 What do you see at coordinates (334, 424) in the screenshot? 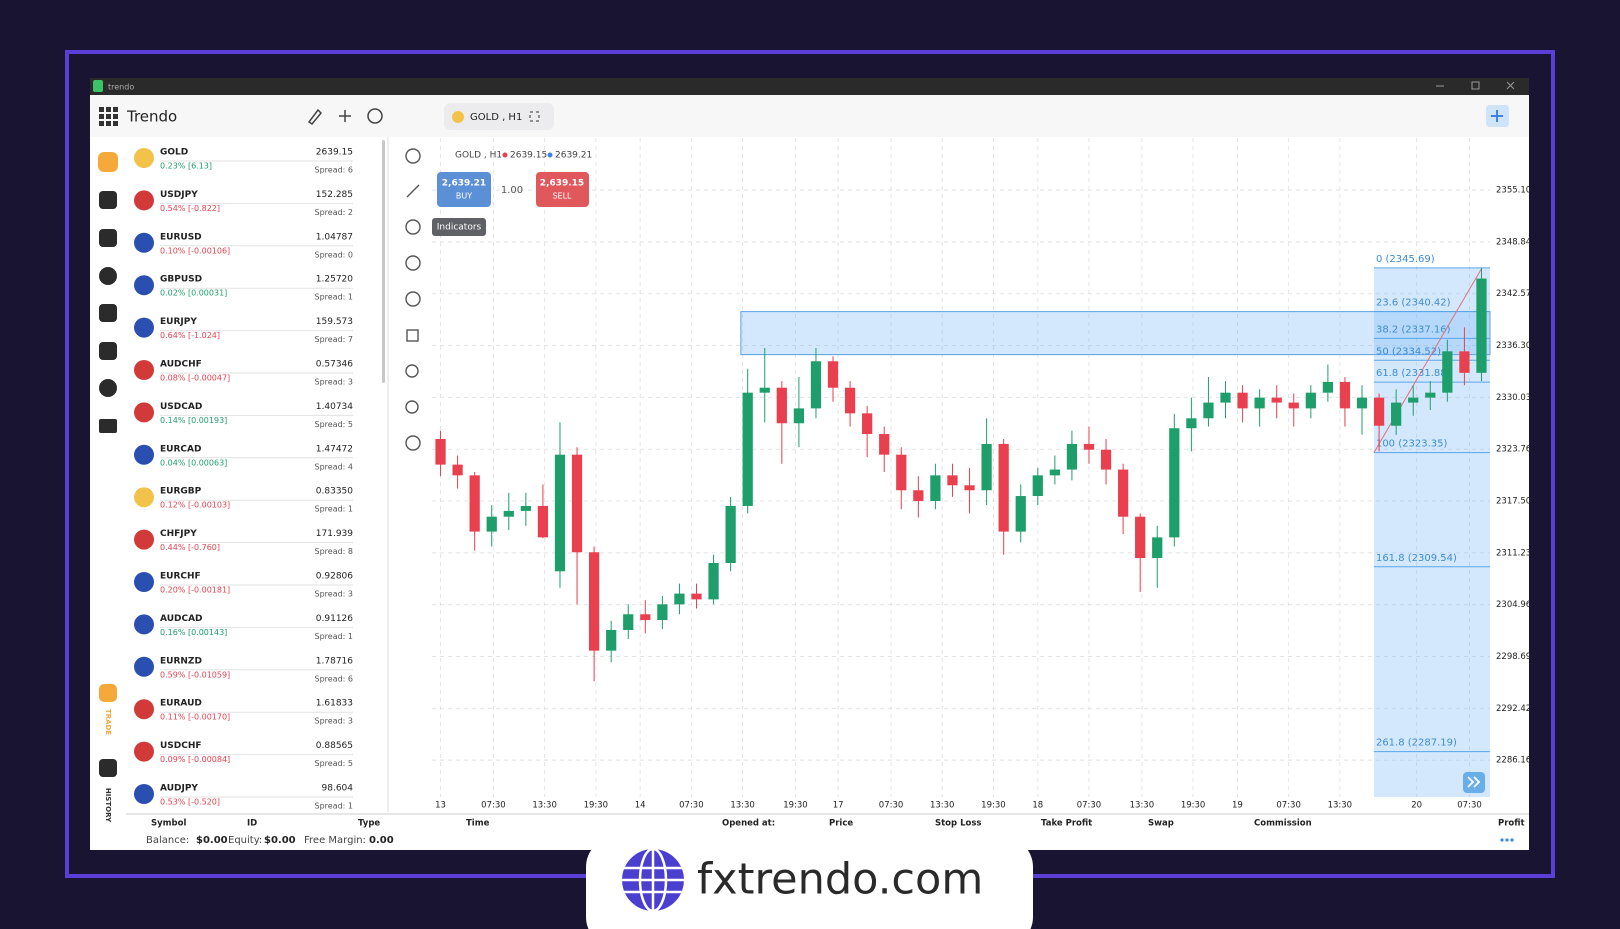
I see `symbol-spread: Spread: 5` at bounding box center [334, 424].